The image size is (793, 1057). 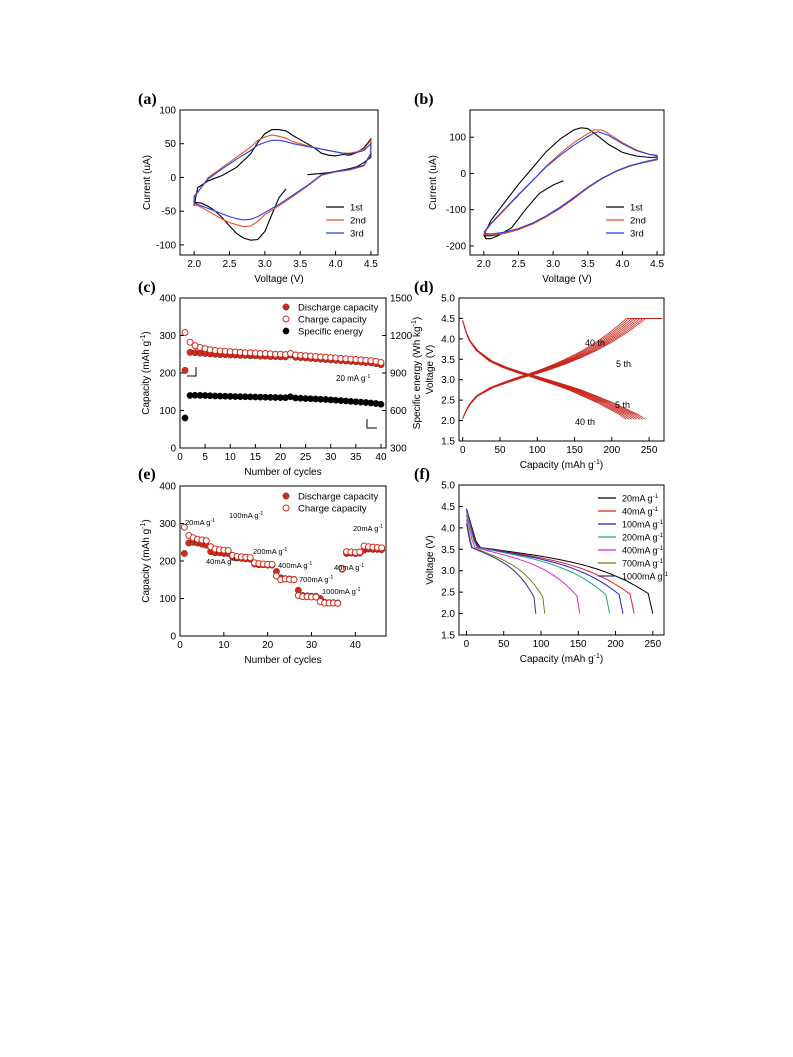 What do you see at coordinates (341, 591) in the screenshot?
I see `rate-label: 1000mA g-1` at bounding box center [341, 591].